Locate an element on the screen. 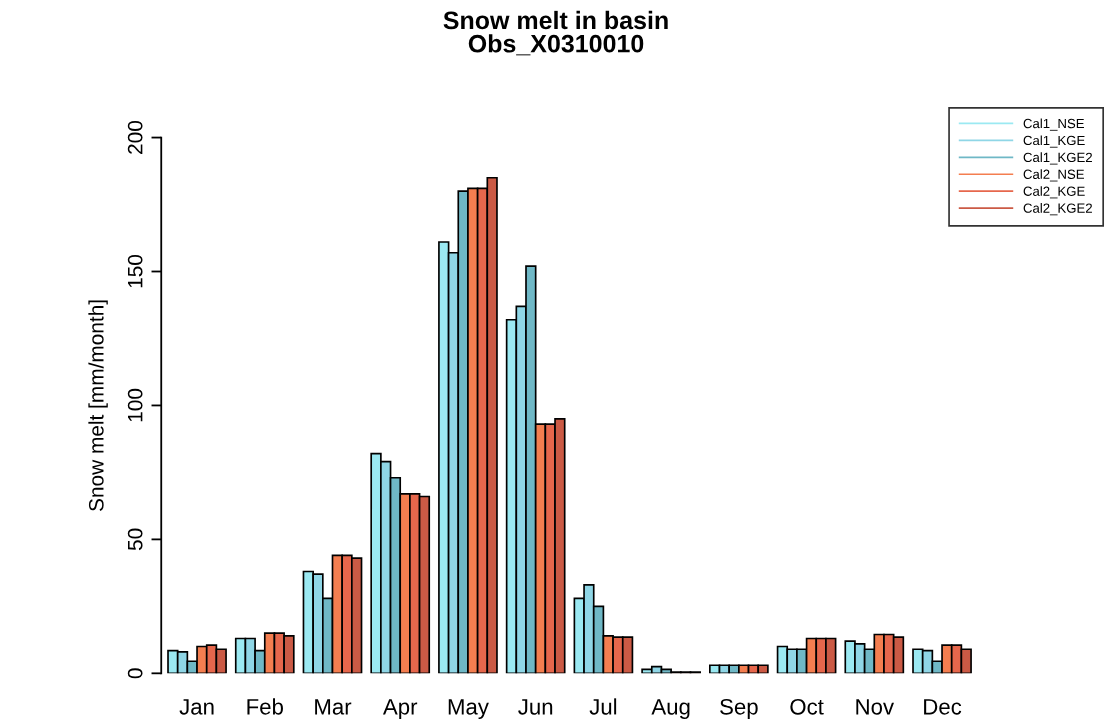 The image size is (1112, 724). x-tick-label: Jan is located at coordinates (196, 707).